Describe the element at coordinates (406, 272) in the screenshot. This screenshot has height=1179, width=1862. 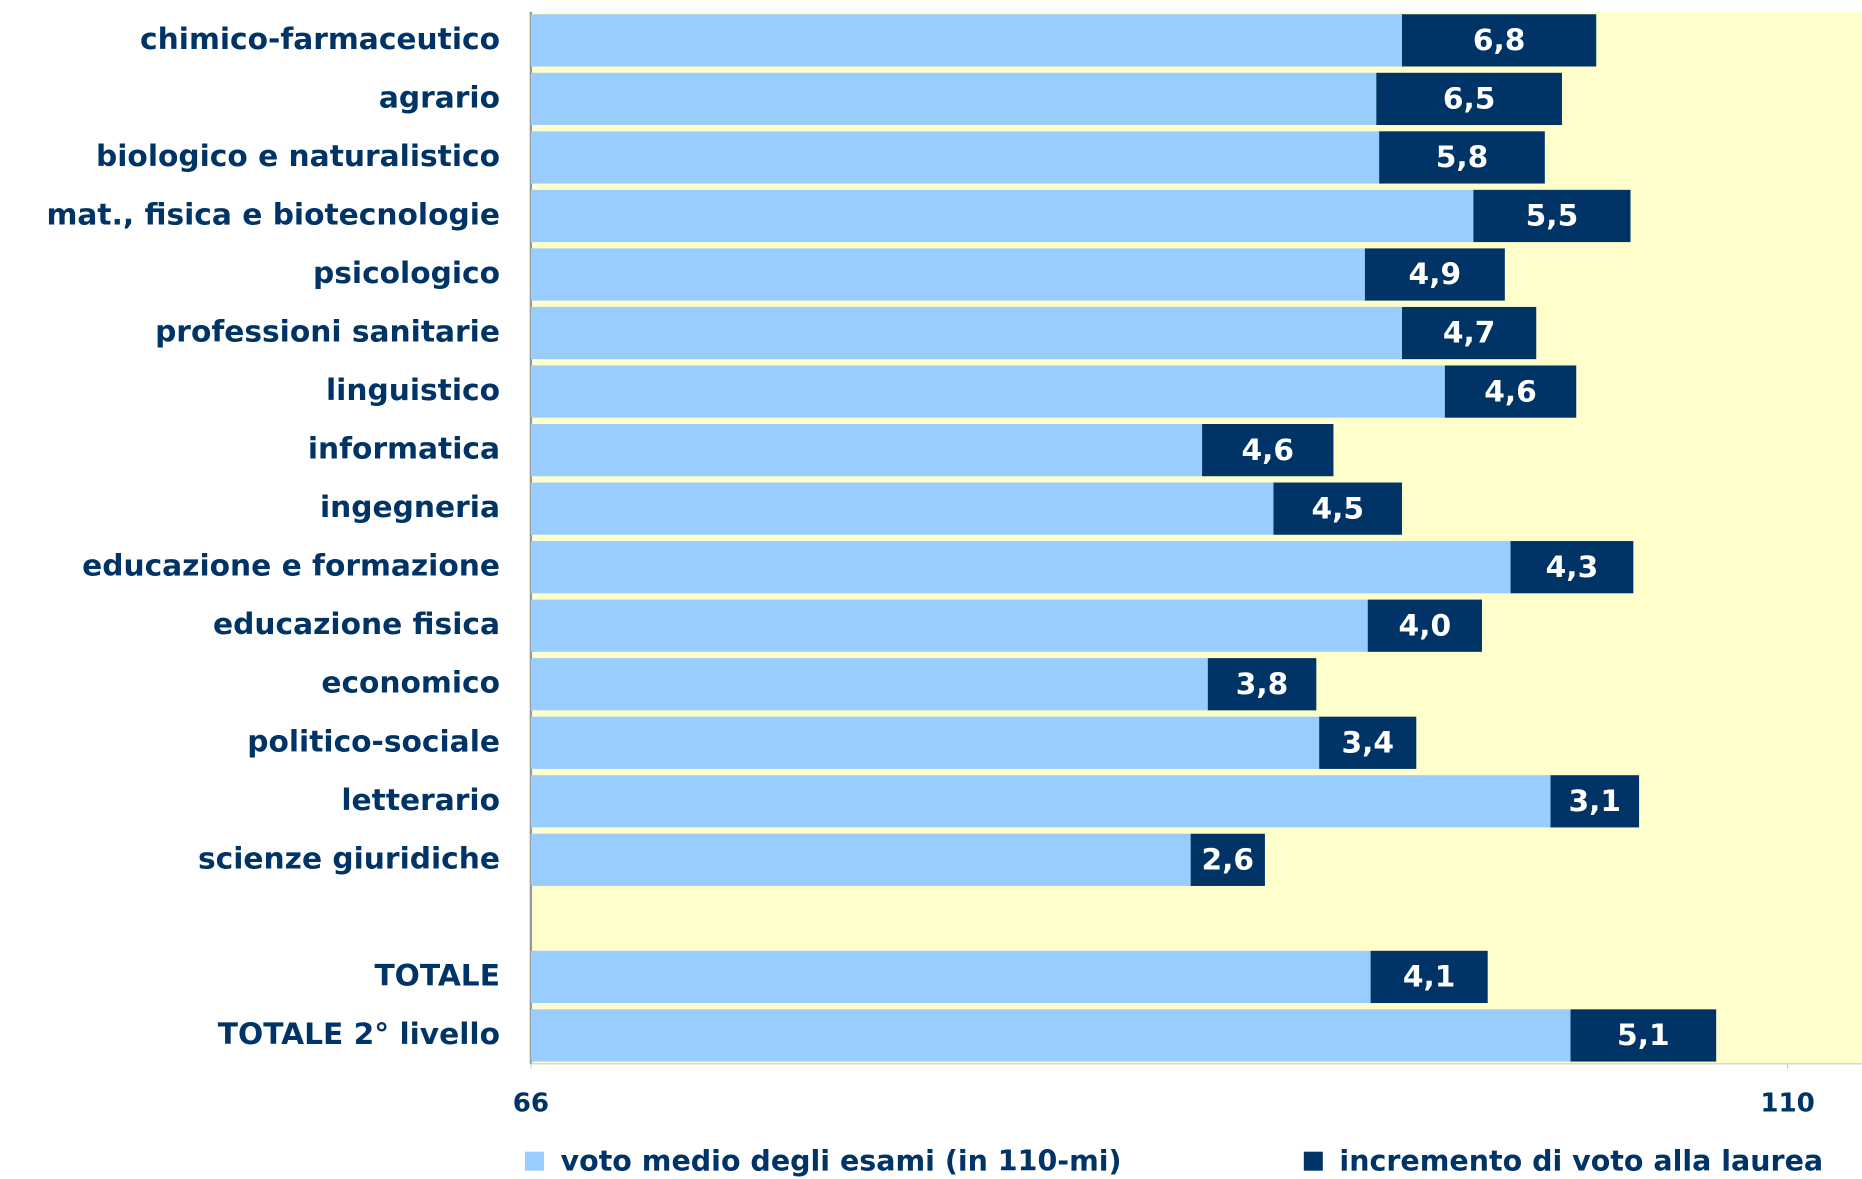
I see `category-label: psicologico` at that location.